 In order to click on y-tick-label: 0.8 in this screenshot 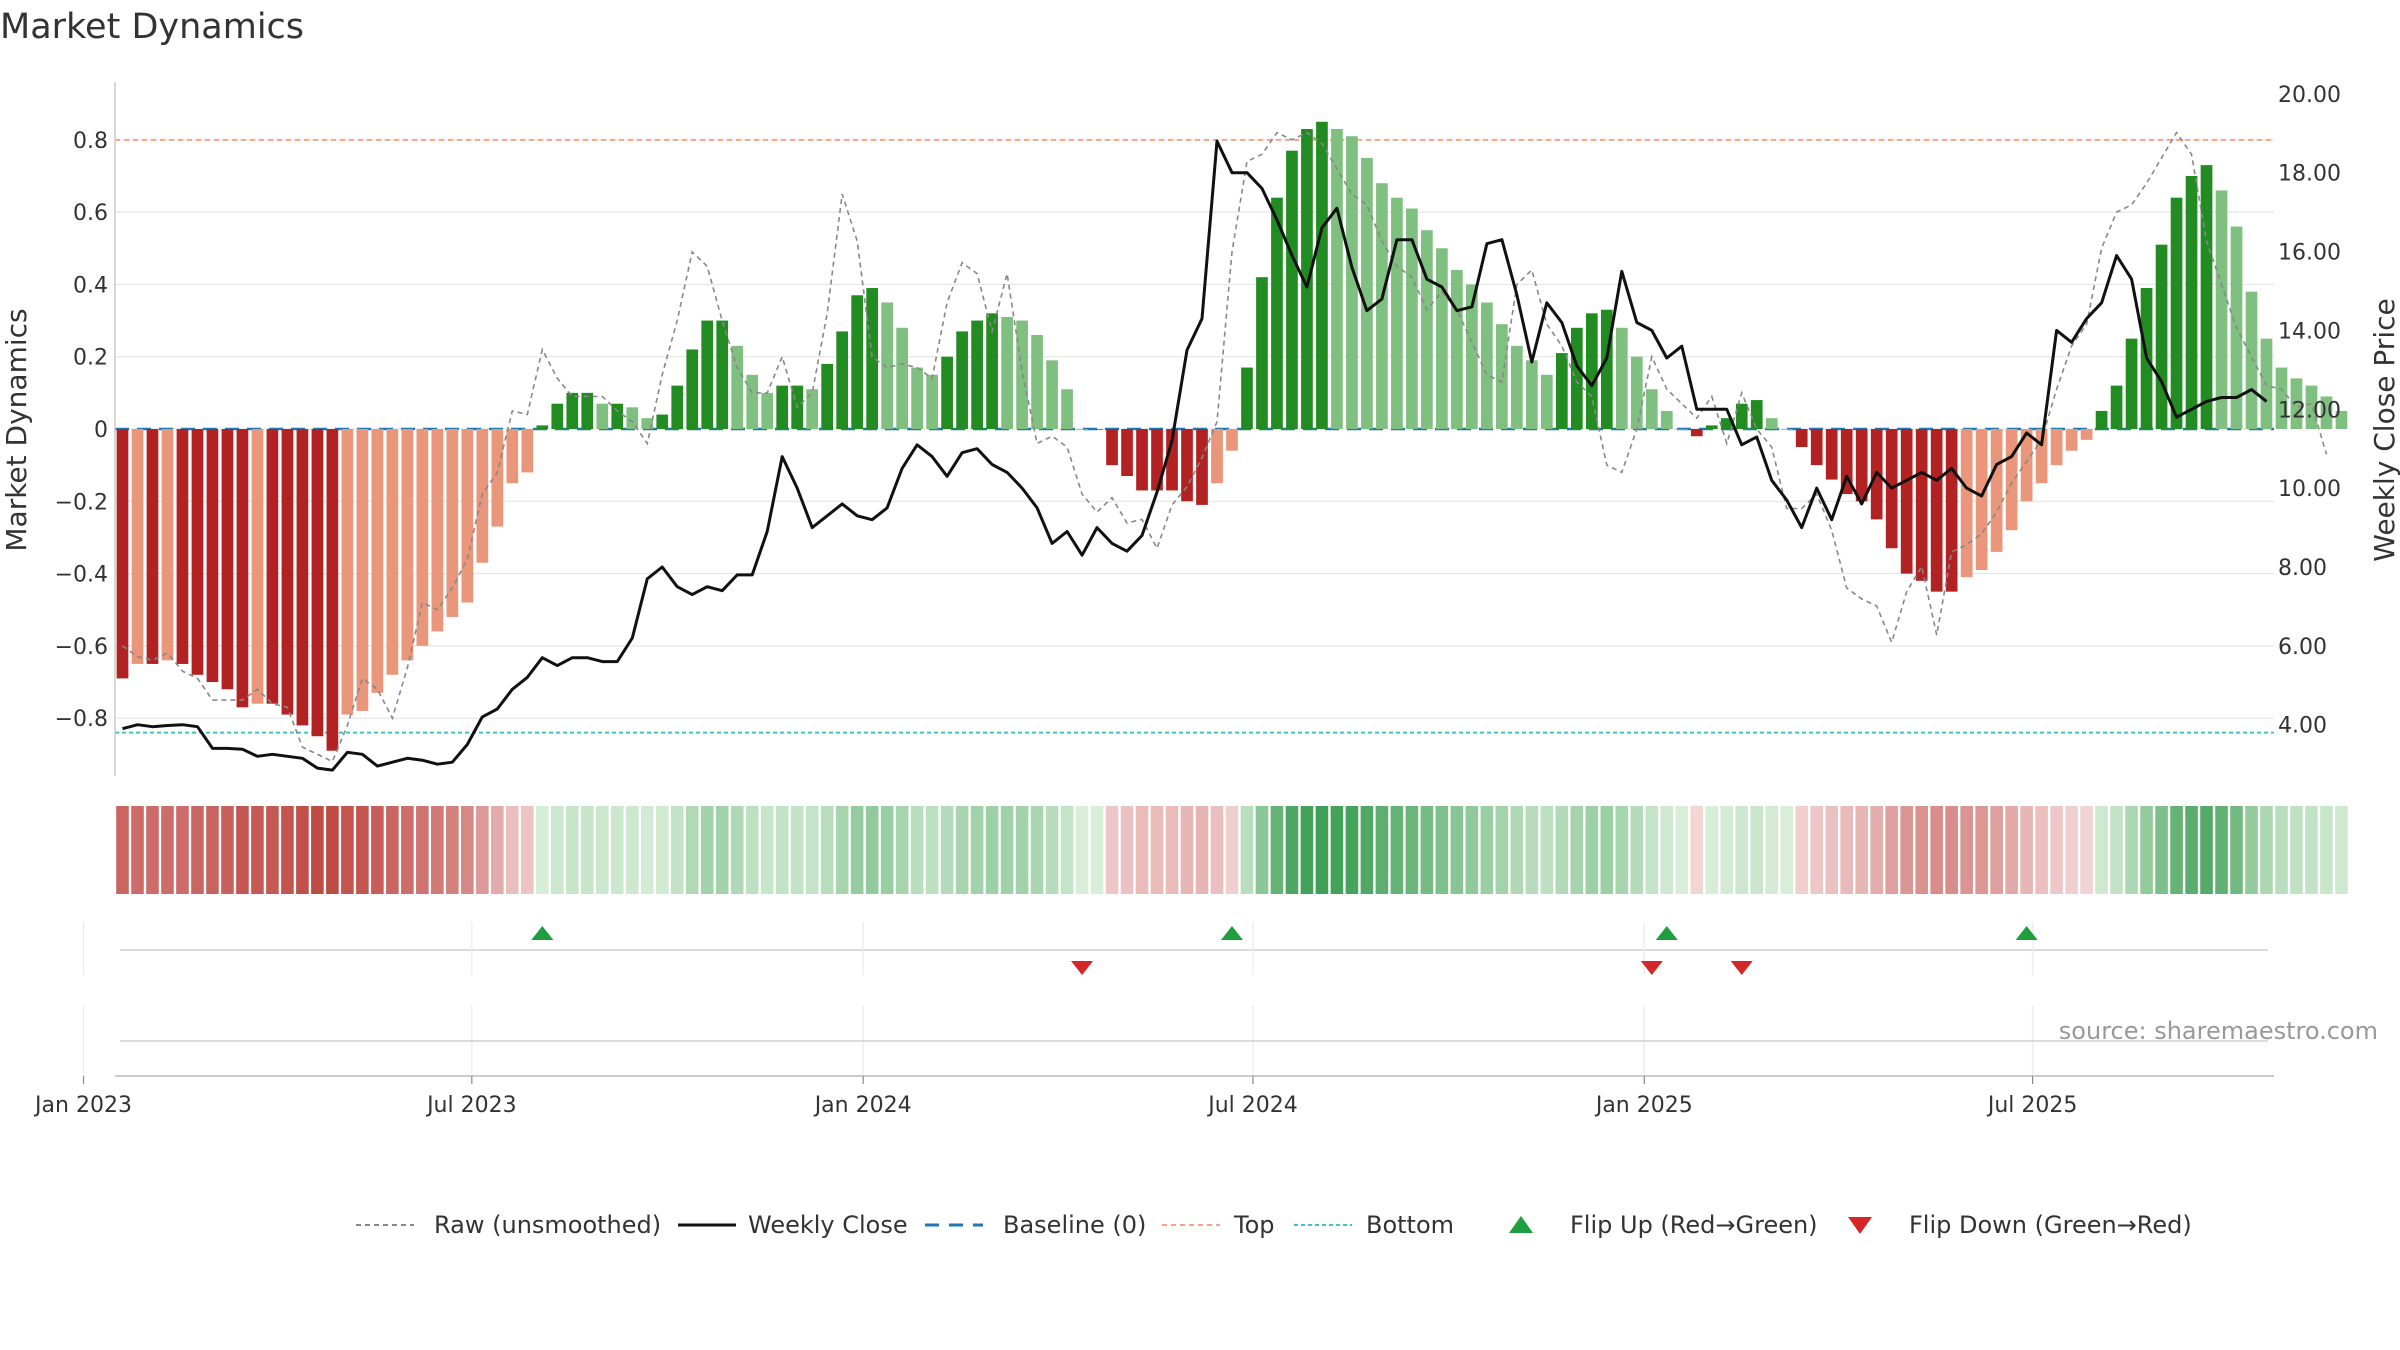, I will do `click(90, 141)`.